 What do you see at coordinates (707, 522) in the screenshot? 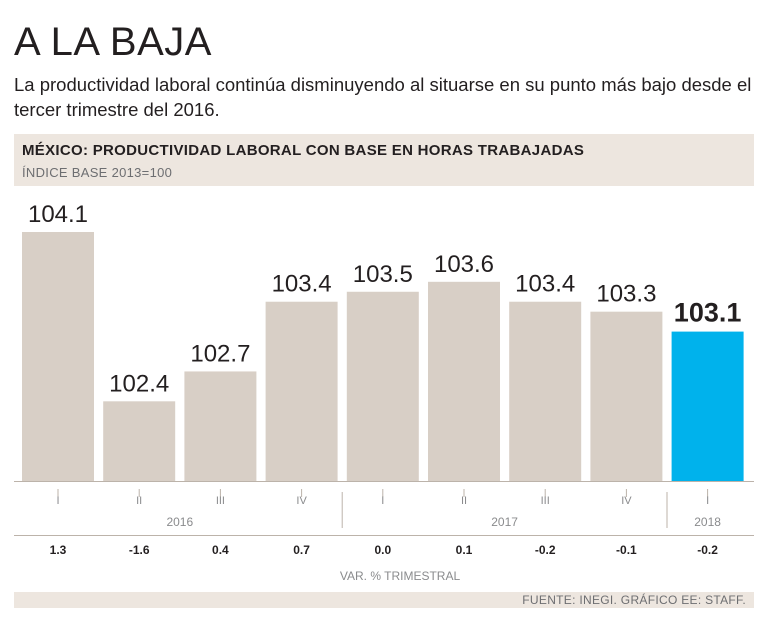
I see `year-label: 2018` at bounding box center [707, 522].